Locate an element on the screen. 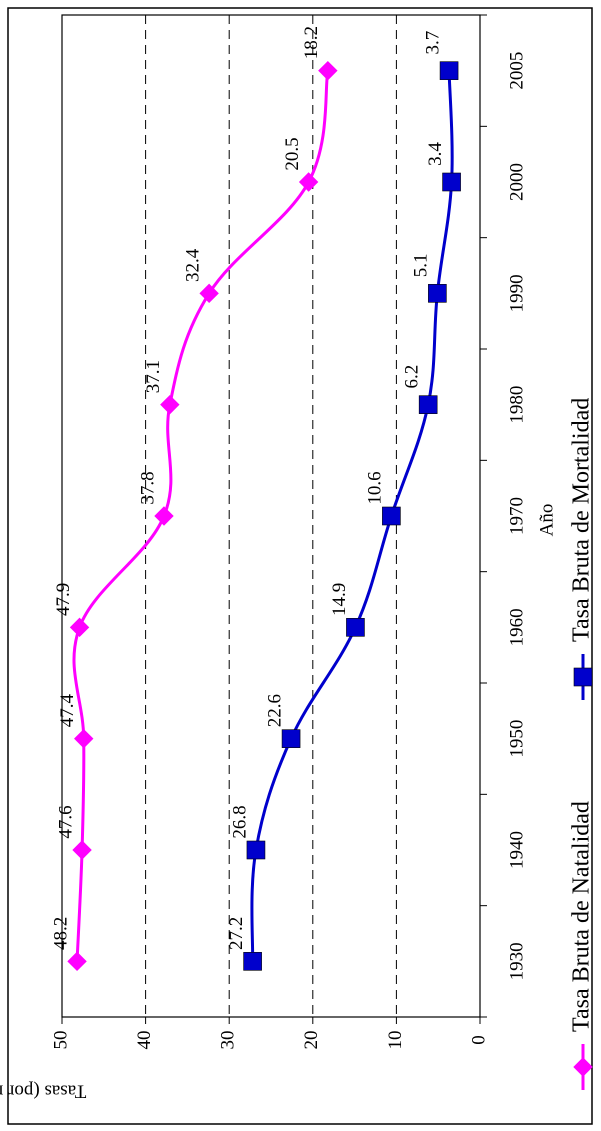 The image size is (601, 1131). data-label-mortalidad-1960: 14.9 is located at coordinates (339, 599).